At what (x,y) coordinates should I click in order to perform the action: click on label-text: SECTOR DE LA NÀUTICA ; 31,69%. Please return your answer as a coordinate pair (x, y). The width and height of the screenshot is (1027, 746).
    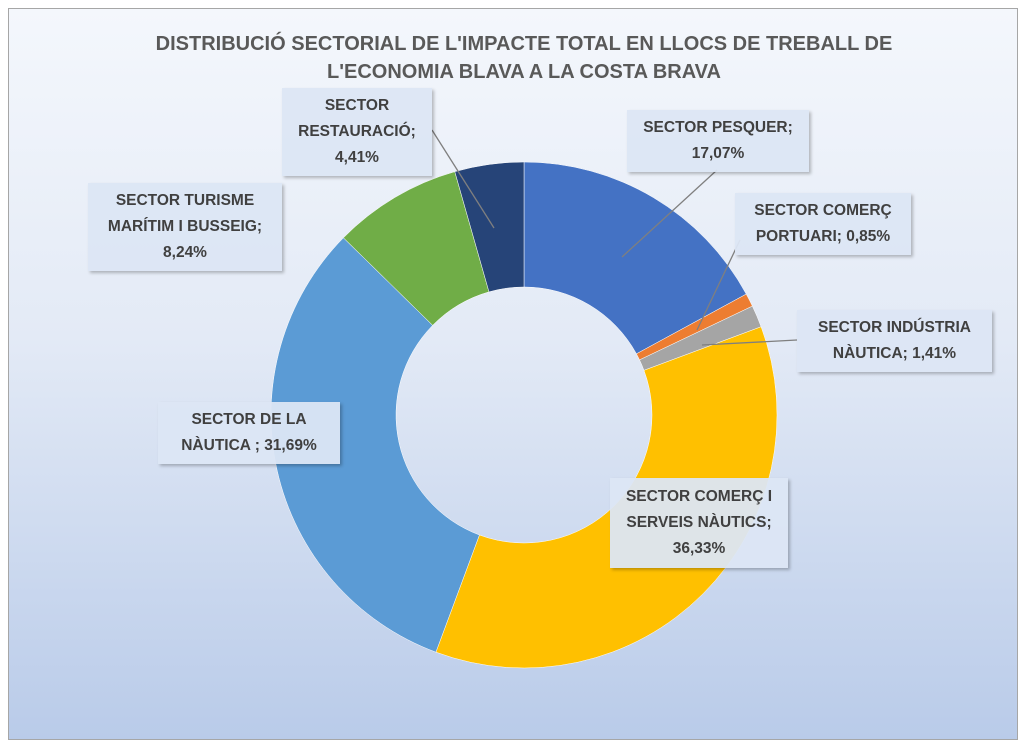
    Looking at the image, I should click on (249, 433).